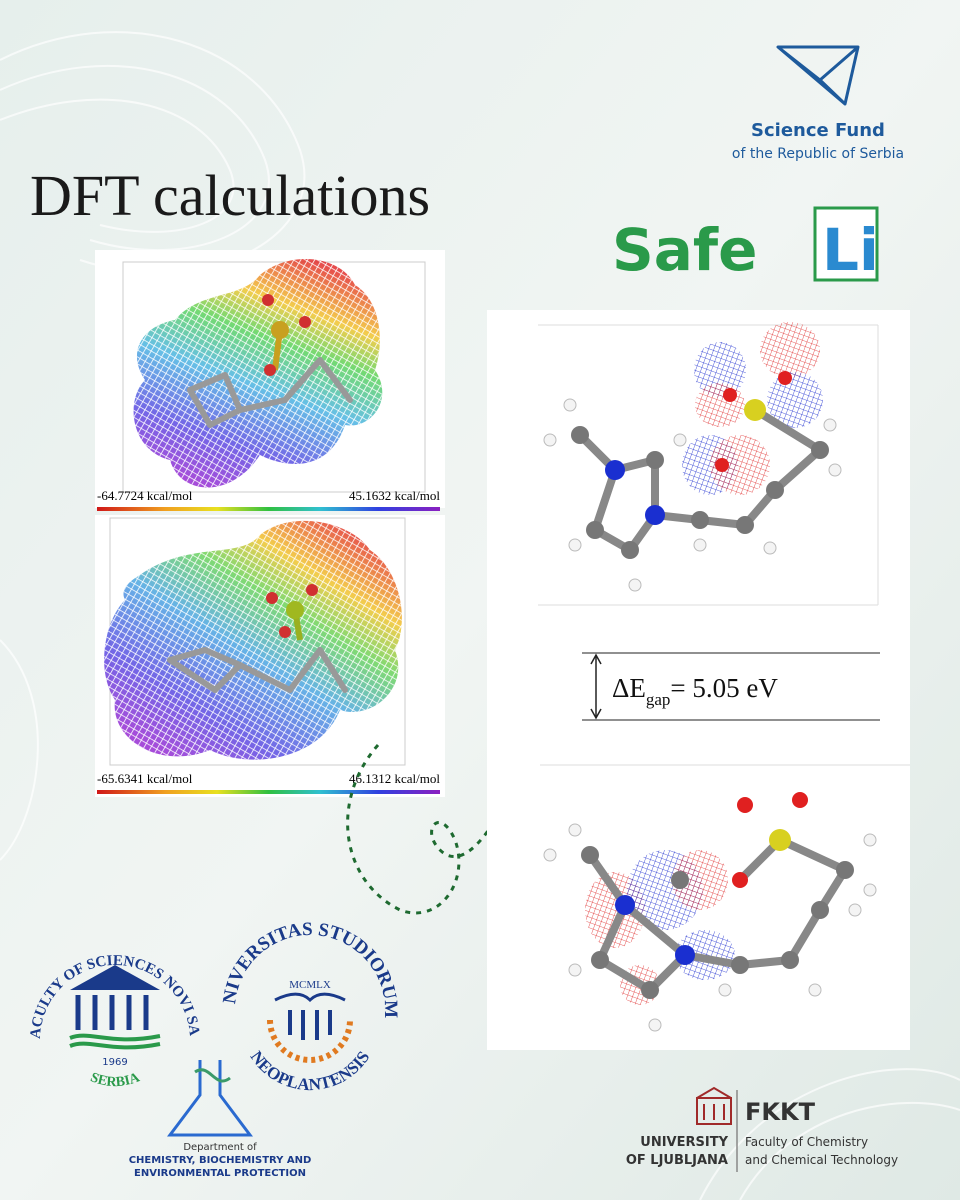 The width and height of the screenshot is (960, 1200). I want to click on faculty-country: SERBIA, so click(115, 1080).